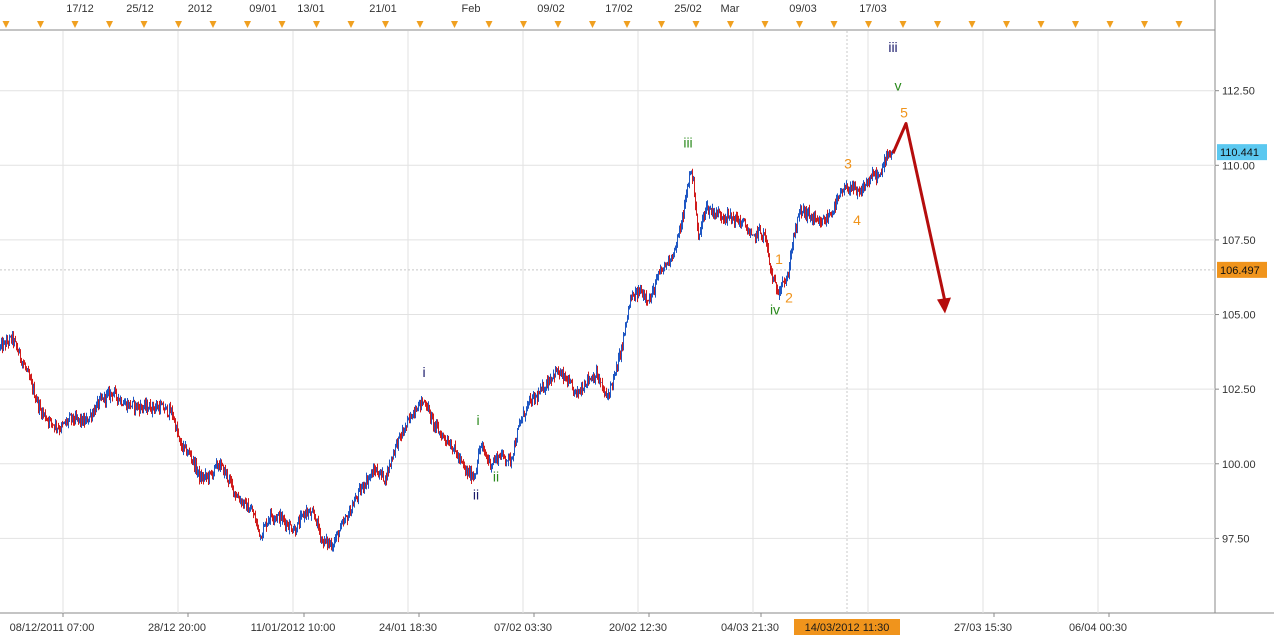 Image resolution: width=1274 pixels, height=644 pixels. Describe the element at coordinates (730, 9) in the screenshot. I see `top-axis-label: Mar` at that location.